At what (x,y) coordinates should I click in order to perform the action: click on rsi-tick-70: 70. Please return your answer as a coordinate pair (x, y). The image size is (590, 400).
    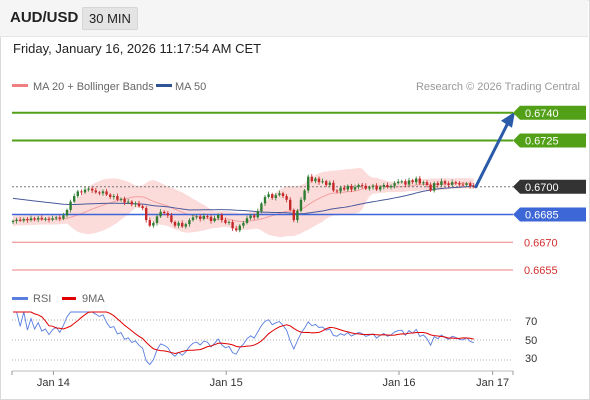
    Looking at the image, I should click on (531, 322).